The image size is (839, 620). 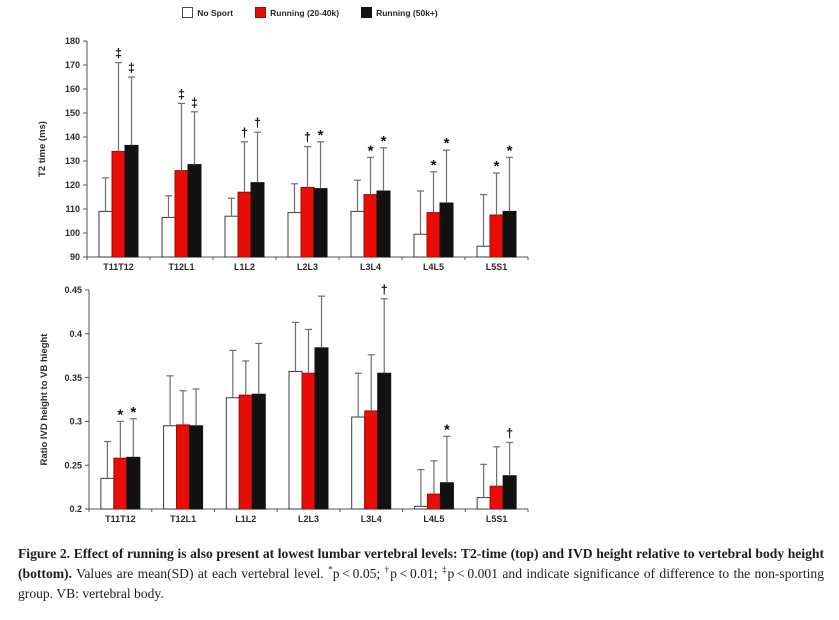 I want to click on caption-sig-symbol-2: †, so click(x=387, y=569).